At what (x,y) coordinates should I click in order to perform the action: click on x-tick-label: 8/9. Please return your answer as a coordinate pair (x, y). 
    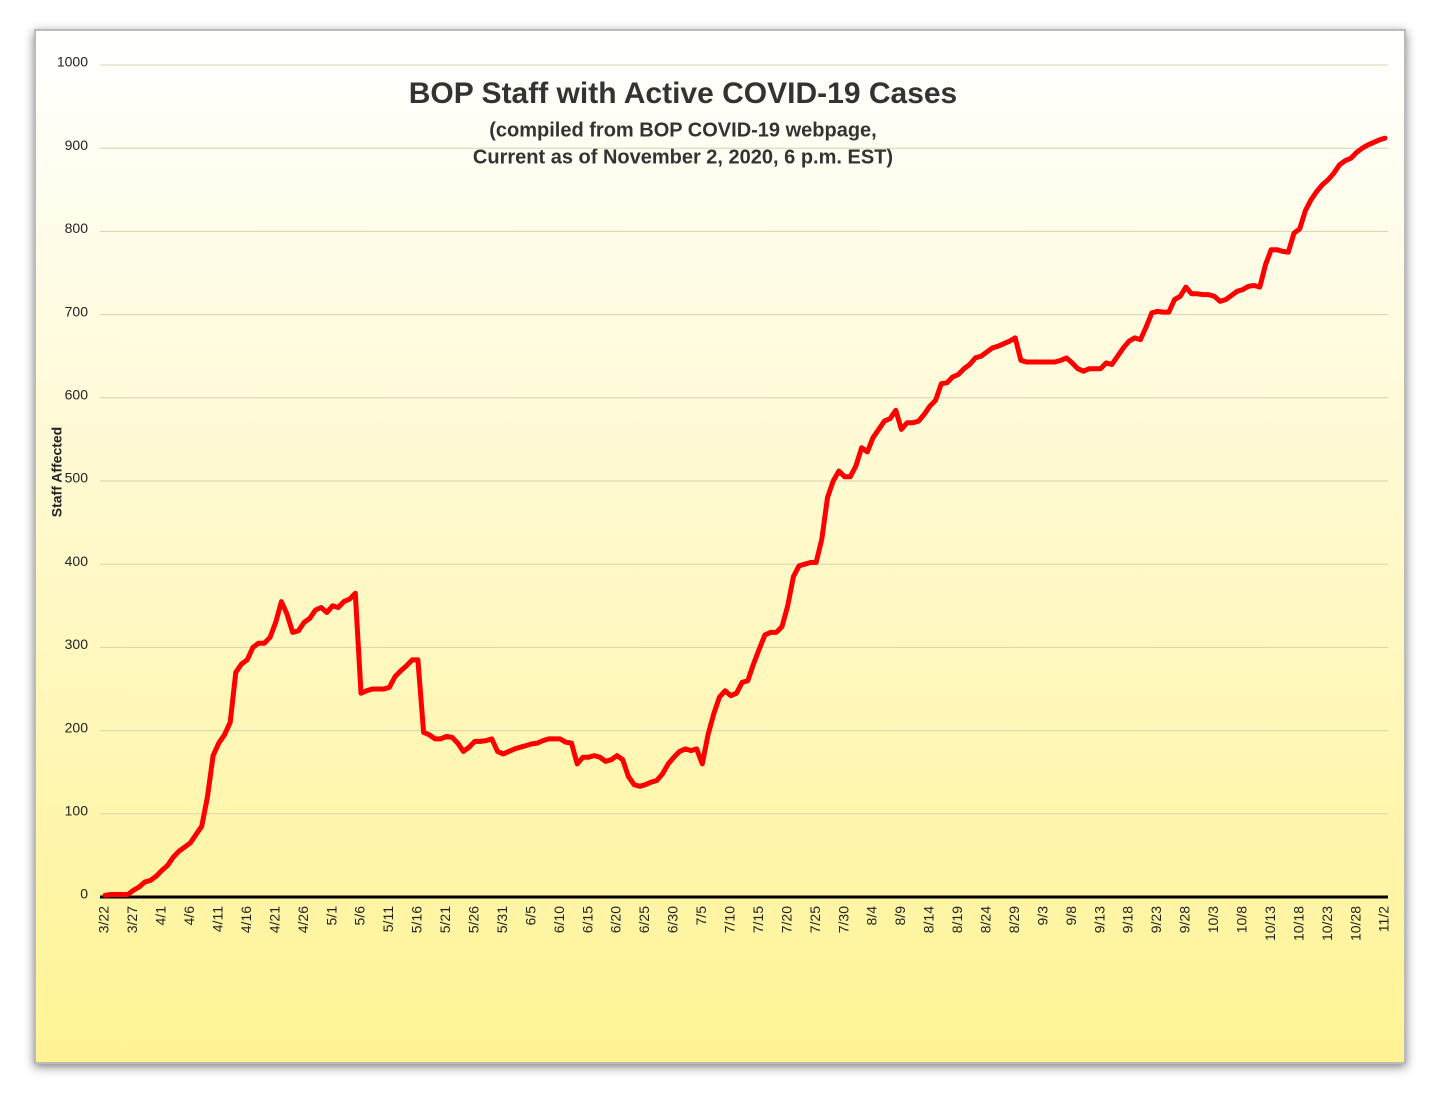
    Looking at the image, I should click on (900, 916).